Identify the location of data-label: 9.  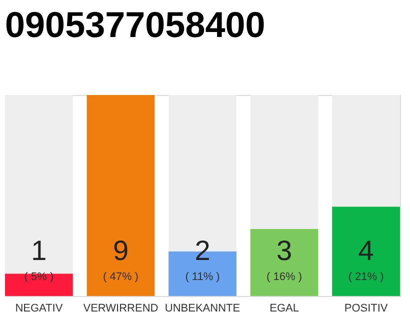
(120, 250).